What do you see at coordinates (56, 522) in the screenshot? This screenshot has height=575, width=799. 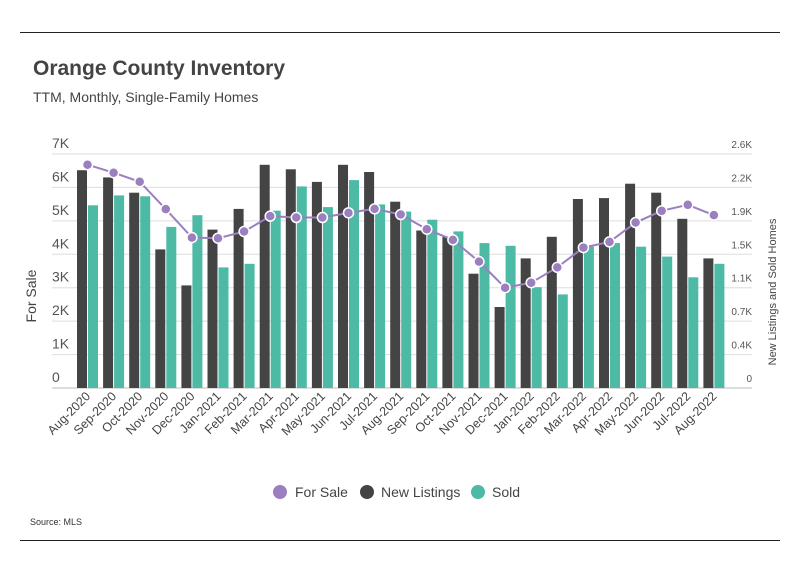 I see `source-note: Source: MLS` at bounding box center [56, 522].